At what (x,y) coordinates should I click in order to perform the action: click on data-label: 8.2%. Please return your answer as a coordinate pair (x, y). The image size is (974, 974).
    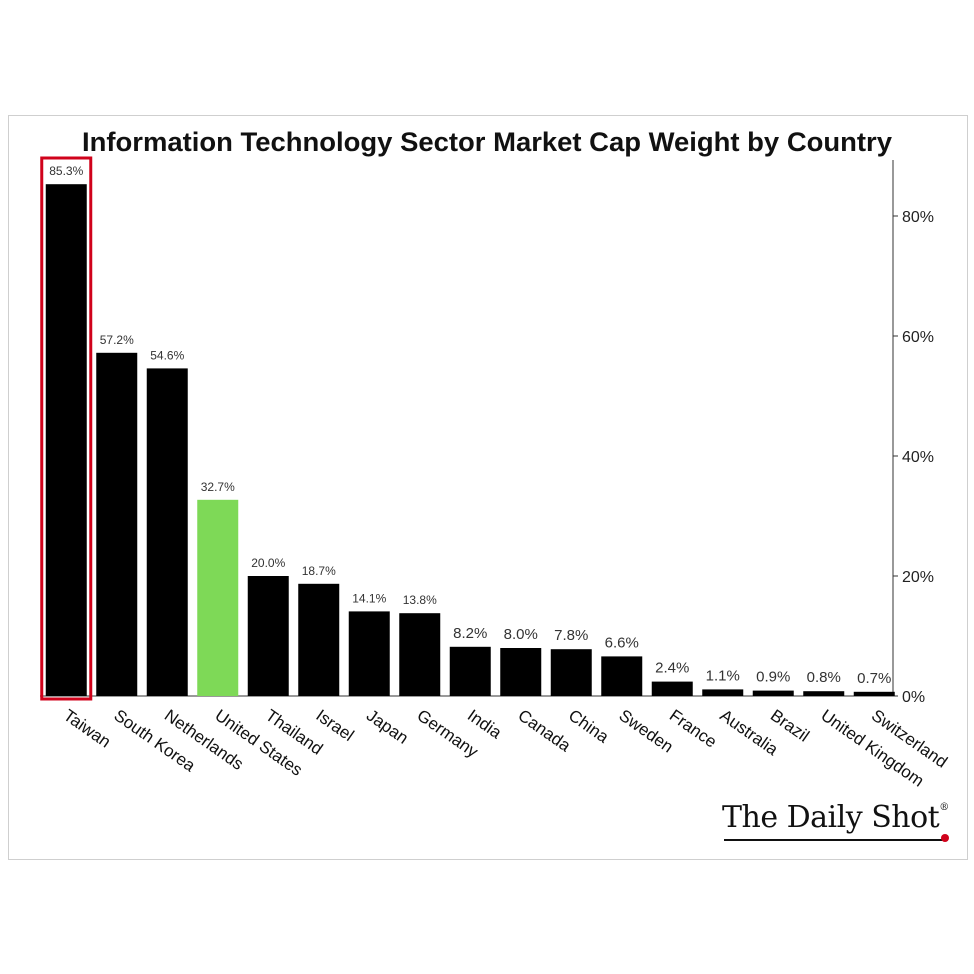
    Looking at the image, I should click on (470, 633).